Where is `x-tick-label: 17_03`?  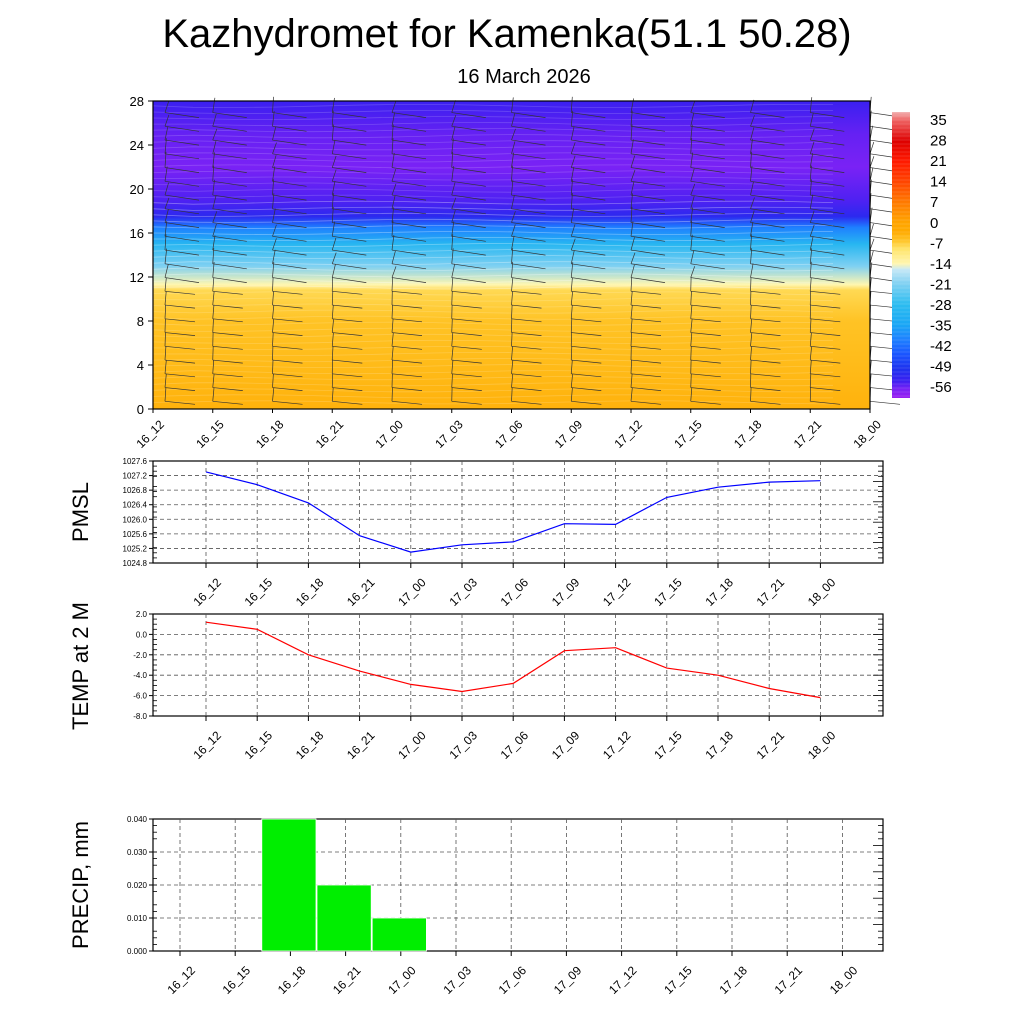
x-tick-label: 17_03 is located at coordinates (463, 592).